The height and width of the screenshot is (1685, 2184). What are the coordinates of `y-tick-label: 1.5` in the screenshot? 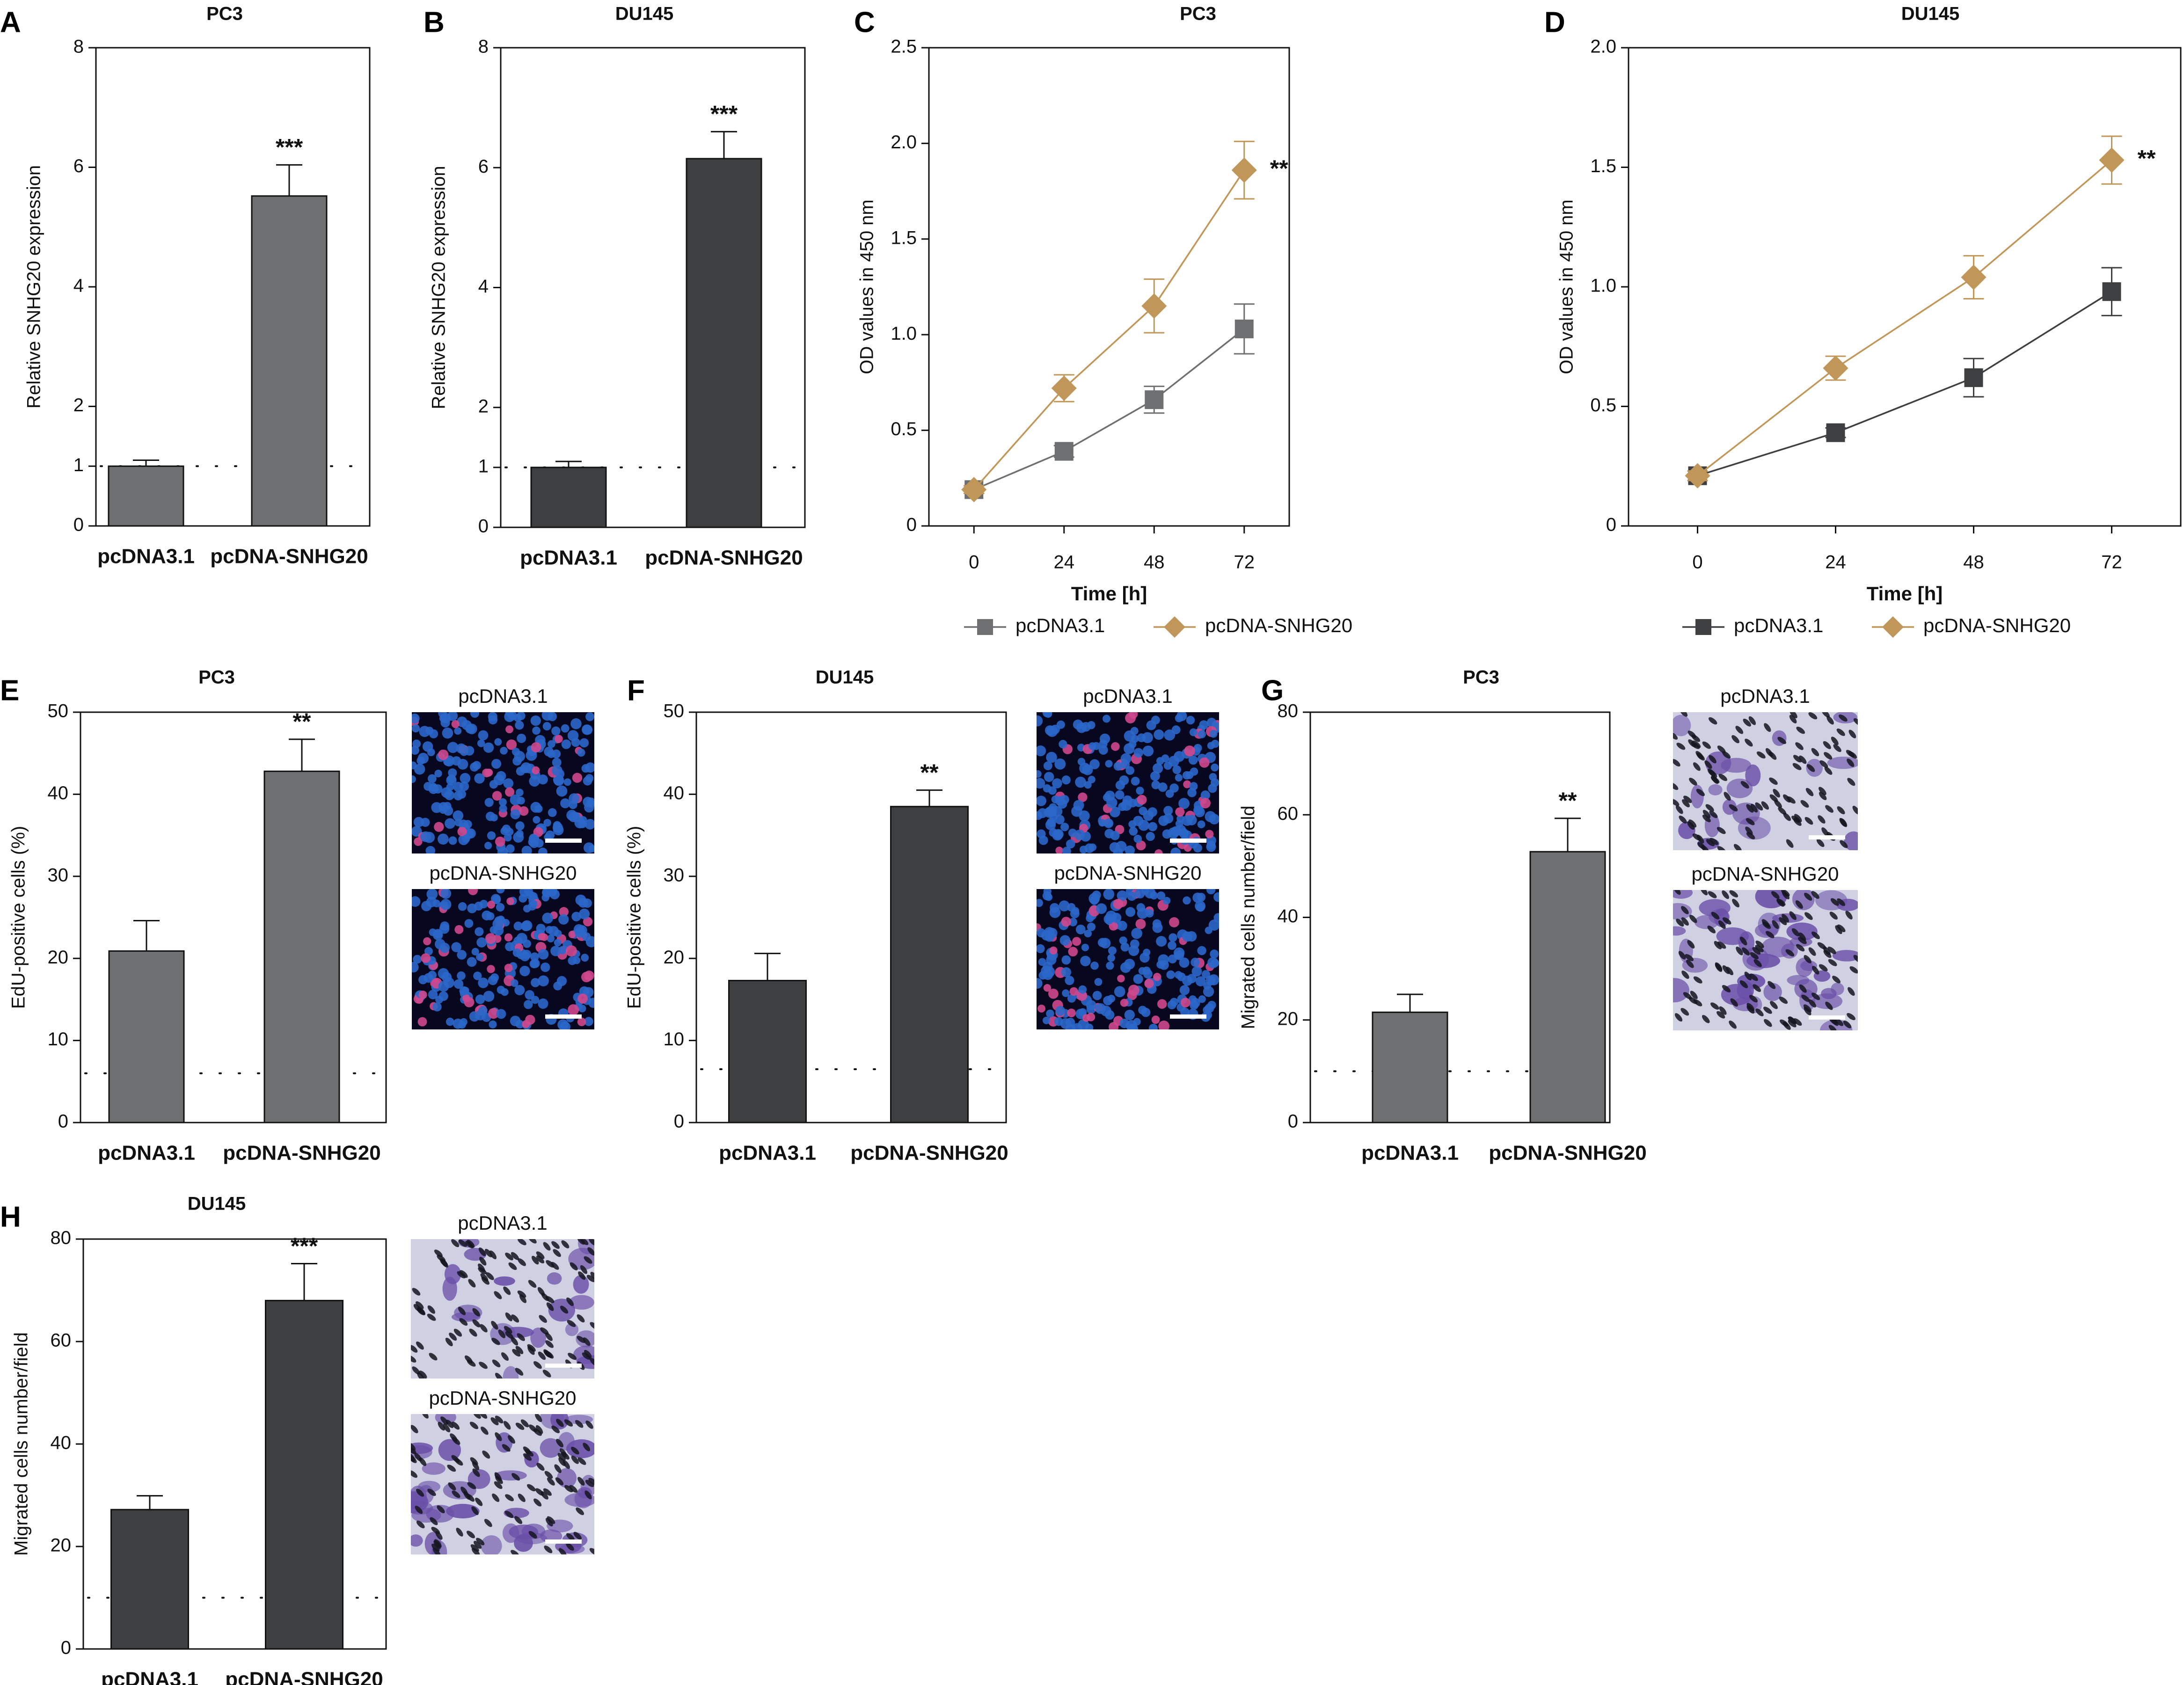 It's located at (1603, 166).